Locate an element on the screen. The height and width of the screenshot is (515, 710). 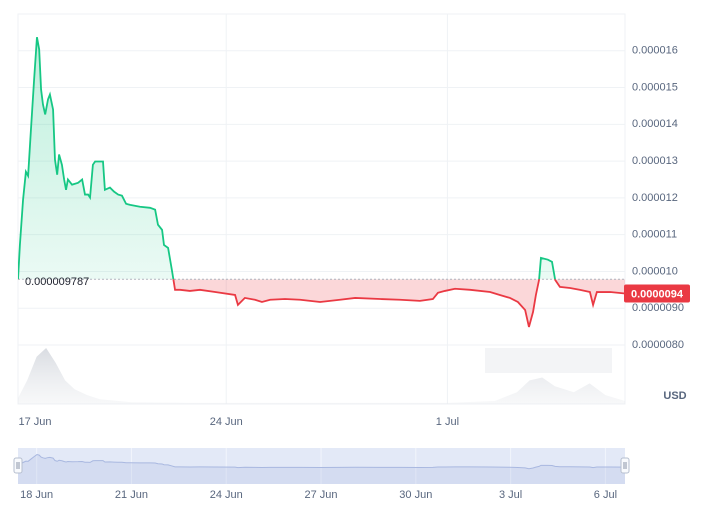
unit-label: USD is located at coordinates (674, 396).